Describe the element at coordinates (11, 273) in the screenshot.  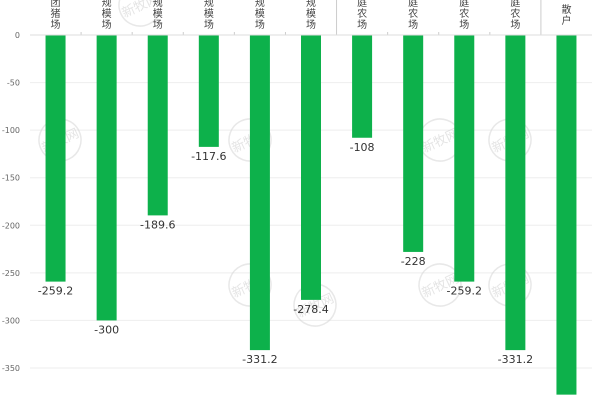
I see `y-tick-label: -250` at that location.